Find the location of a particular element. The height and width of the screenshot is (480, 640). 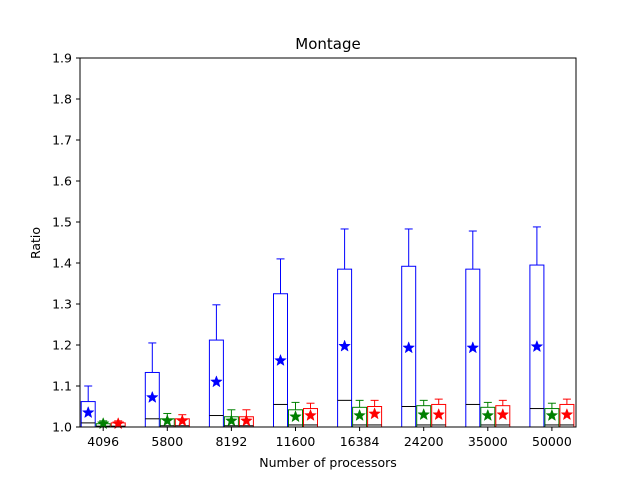

x-tick-label: 5800 is located at coordinates (167, 441).